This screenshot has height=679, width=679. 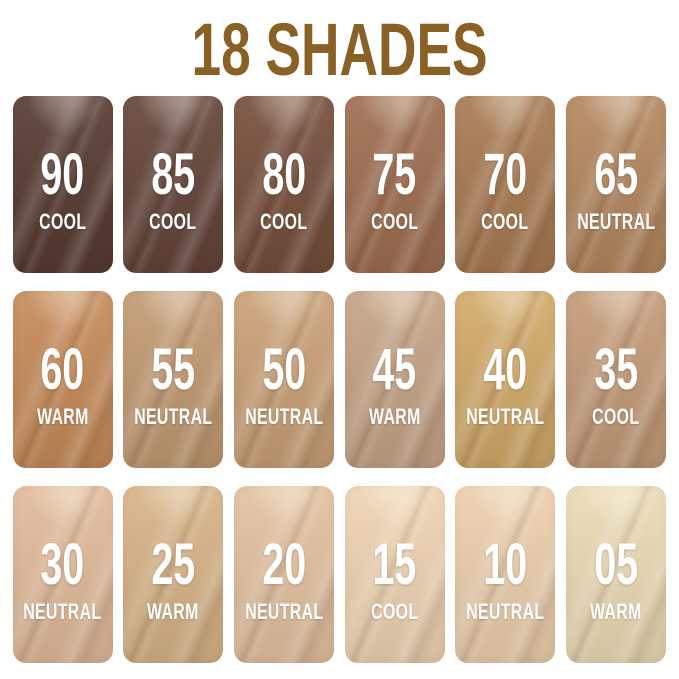 What do you see at coordinates (283, 174) in the screenshot?
I see `shade-number: 80` at bounding box center [283, 174].